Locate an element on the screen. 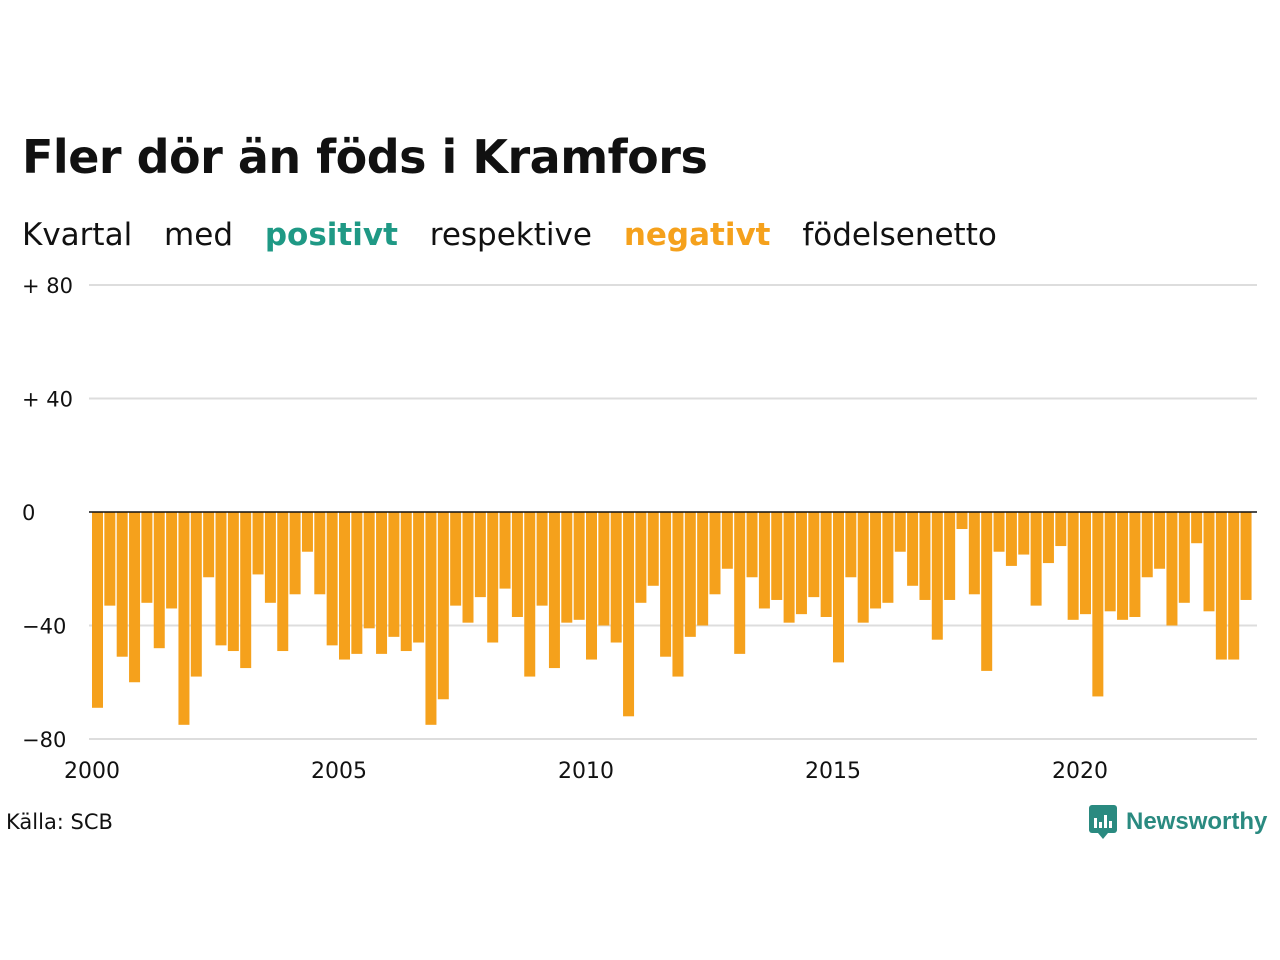 The width and height of the screenshot is (1280, 960). x-tick-label: 2010 is located at coordinates (586, 771).